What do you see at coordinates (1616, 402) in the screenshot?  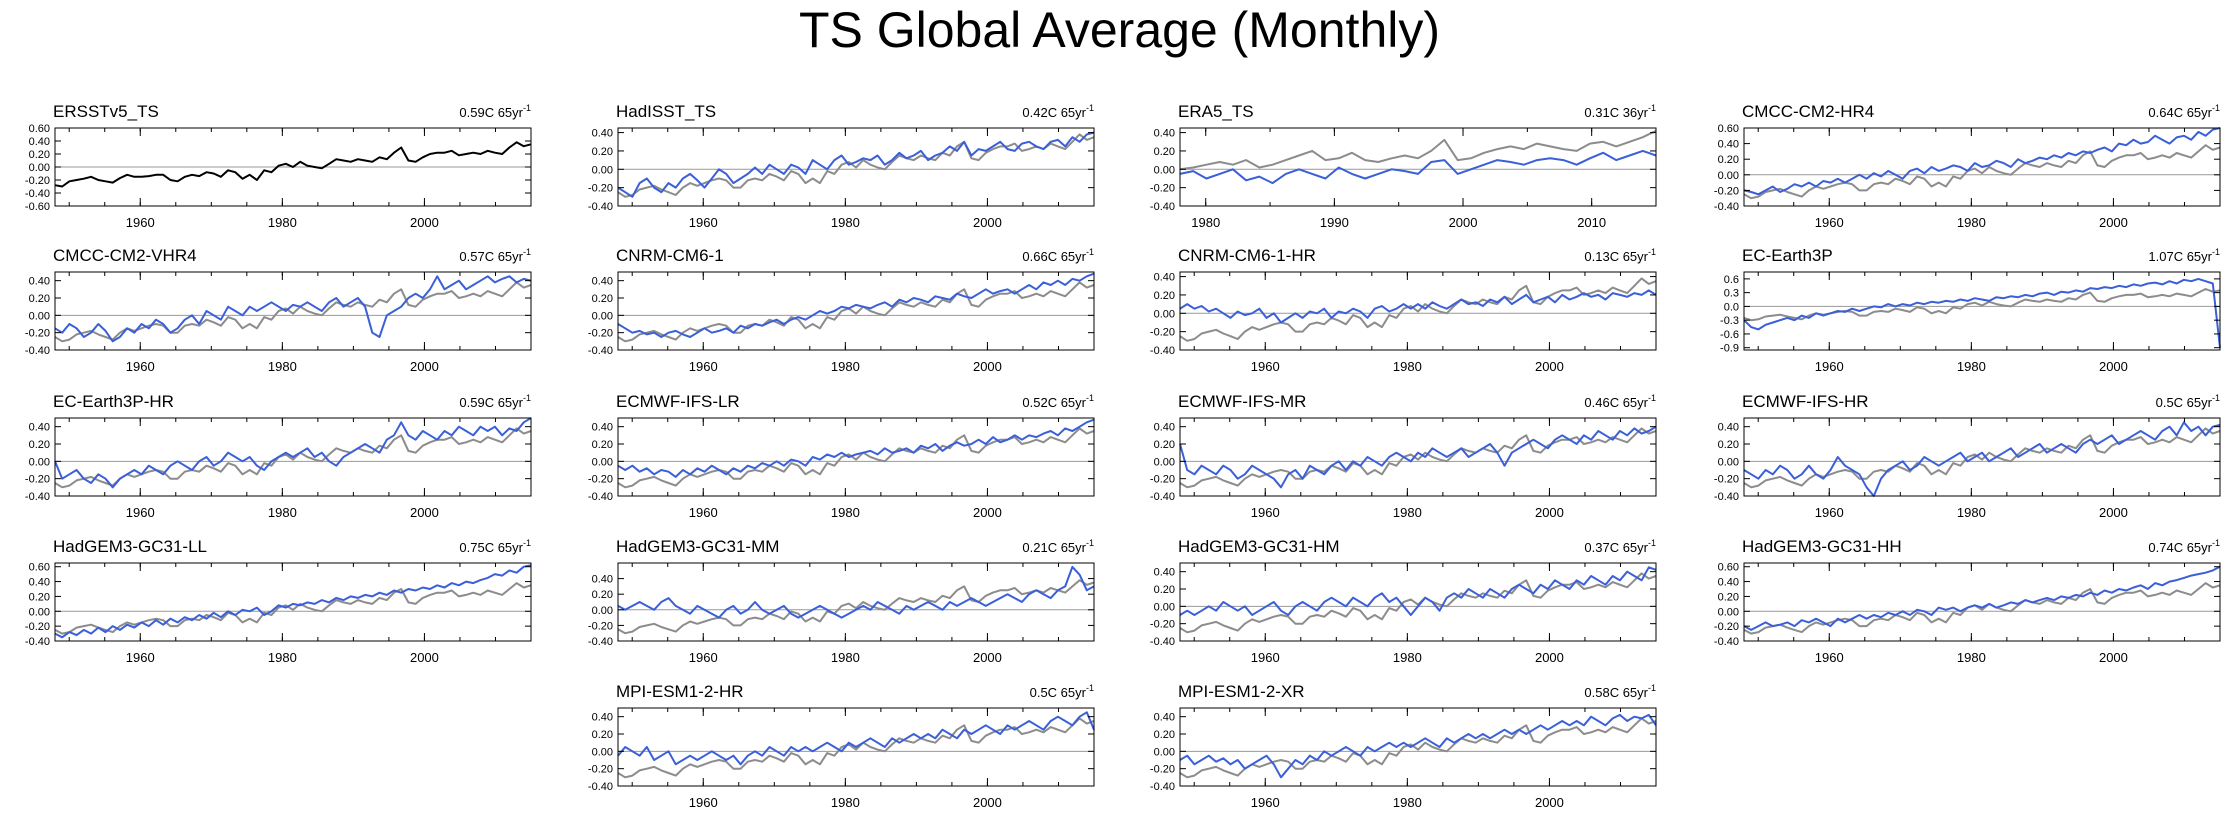 I see `trend-value: 0.46C 65yr` at bounding box center [1616, 402].